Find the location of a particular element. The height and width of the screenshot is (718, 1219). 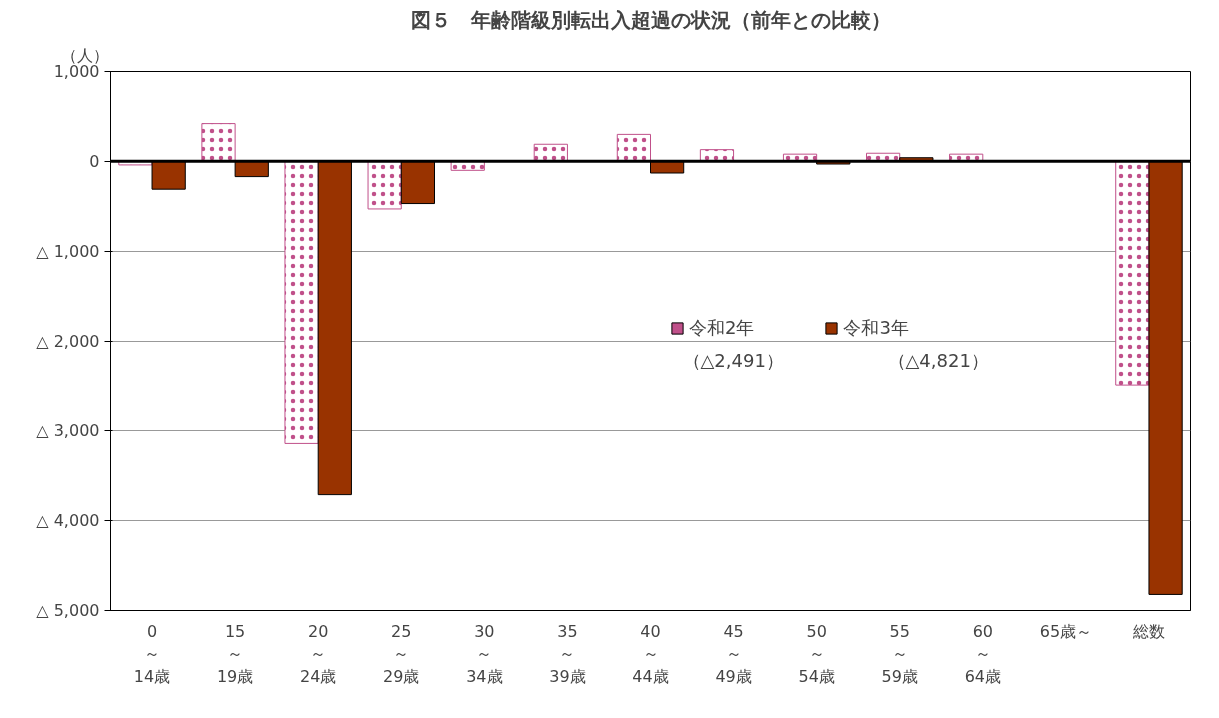

x-tick-label: 60 ～ 64歳 is located at coordinates (982, 654).